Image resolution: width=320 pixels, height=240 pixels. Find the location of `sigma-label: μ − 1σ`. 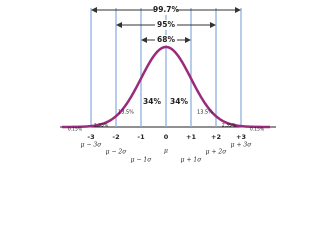

sigma-label: μ − 1σ is located at coordinates (142, 160).